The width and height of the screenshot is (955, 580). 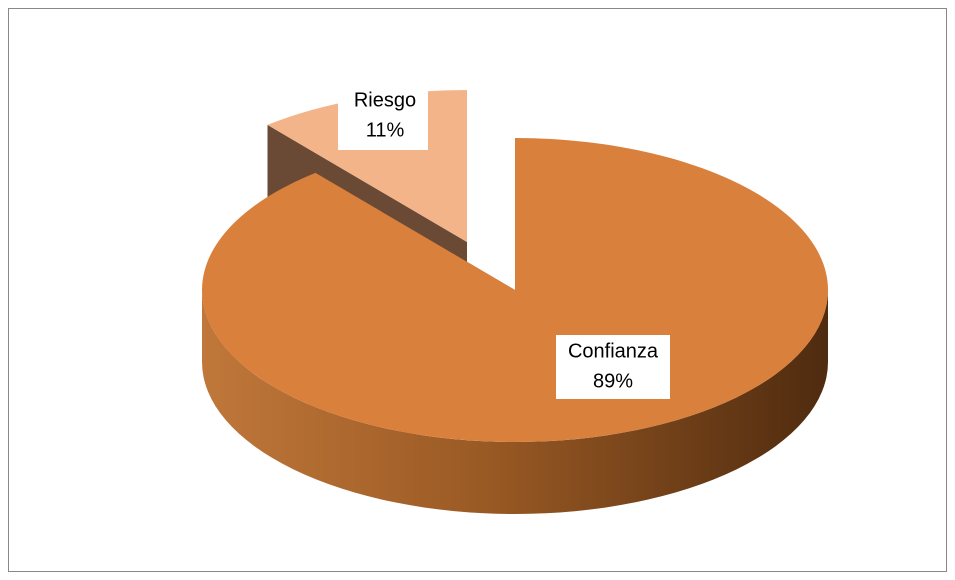 What do you see at coordinates (613, 381) in the screenshot?
I see `slice-value-label: 89%` at bounding box center [613, 381].